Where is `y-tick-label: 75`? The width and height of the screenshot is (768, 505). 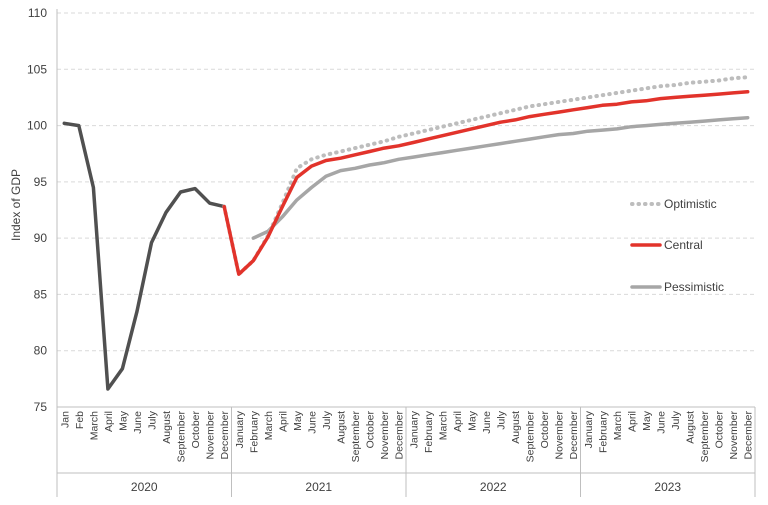
y-tick-label: 75 is located at coordinates (41, 407).